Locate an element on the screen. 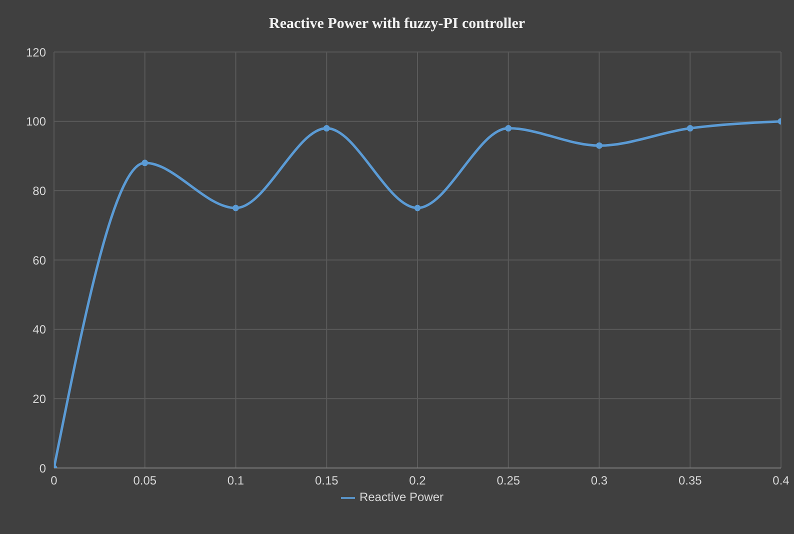  x-tick-label: 0.3 is located at coordinates (599, 481).